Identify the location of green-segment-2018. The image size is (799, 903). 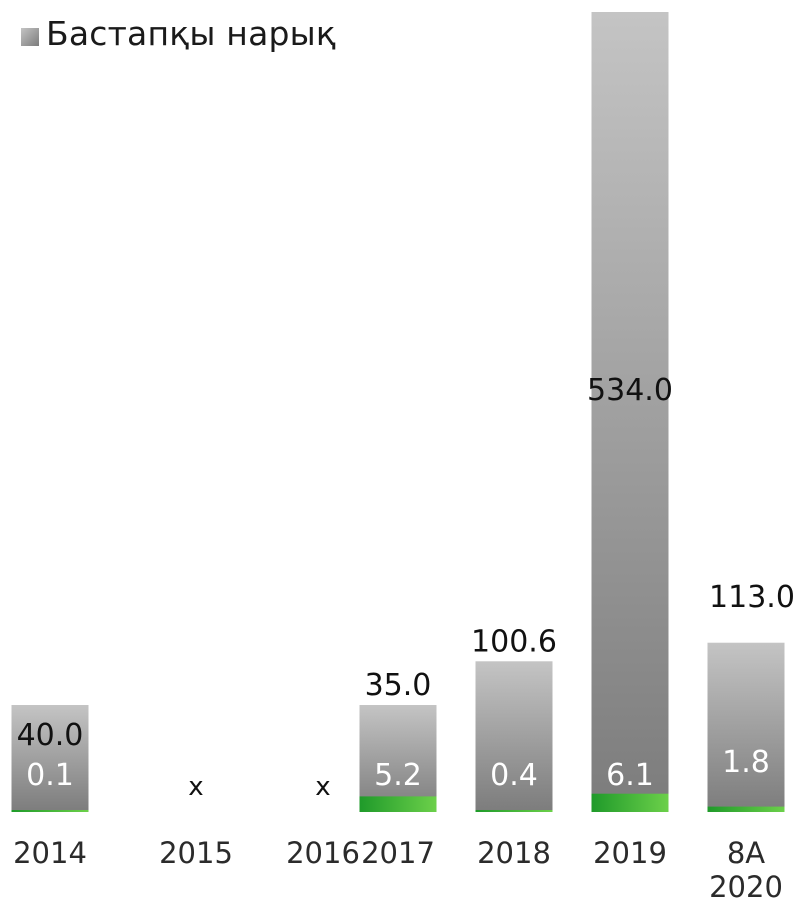
(514, 811).